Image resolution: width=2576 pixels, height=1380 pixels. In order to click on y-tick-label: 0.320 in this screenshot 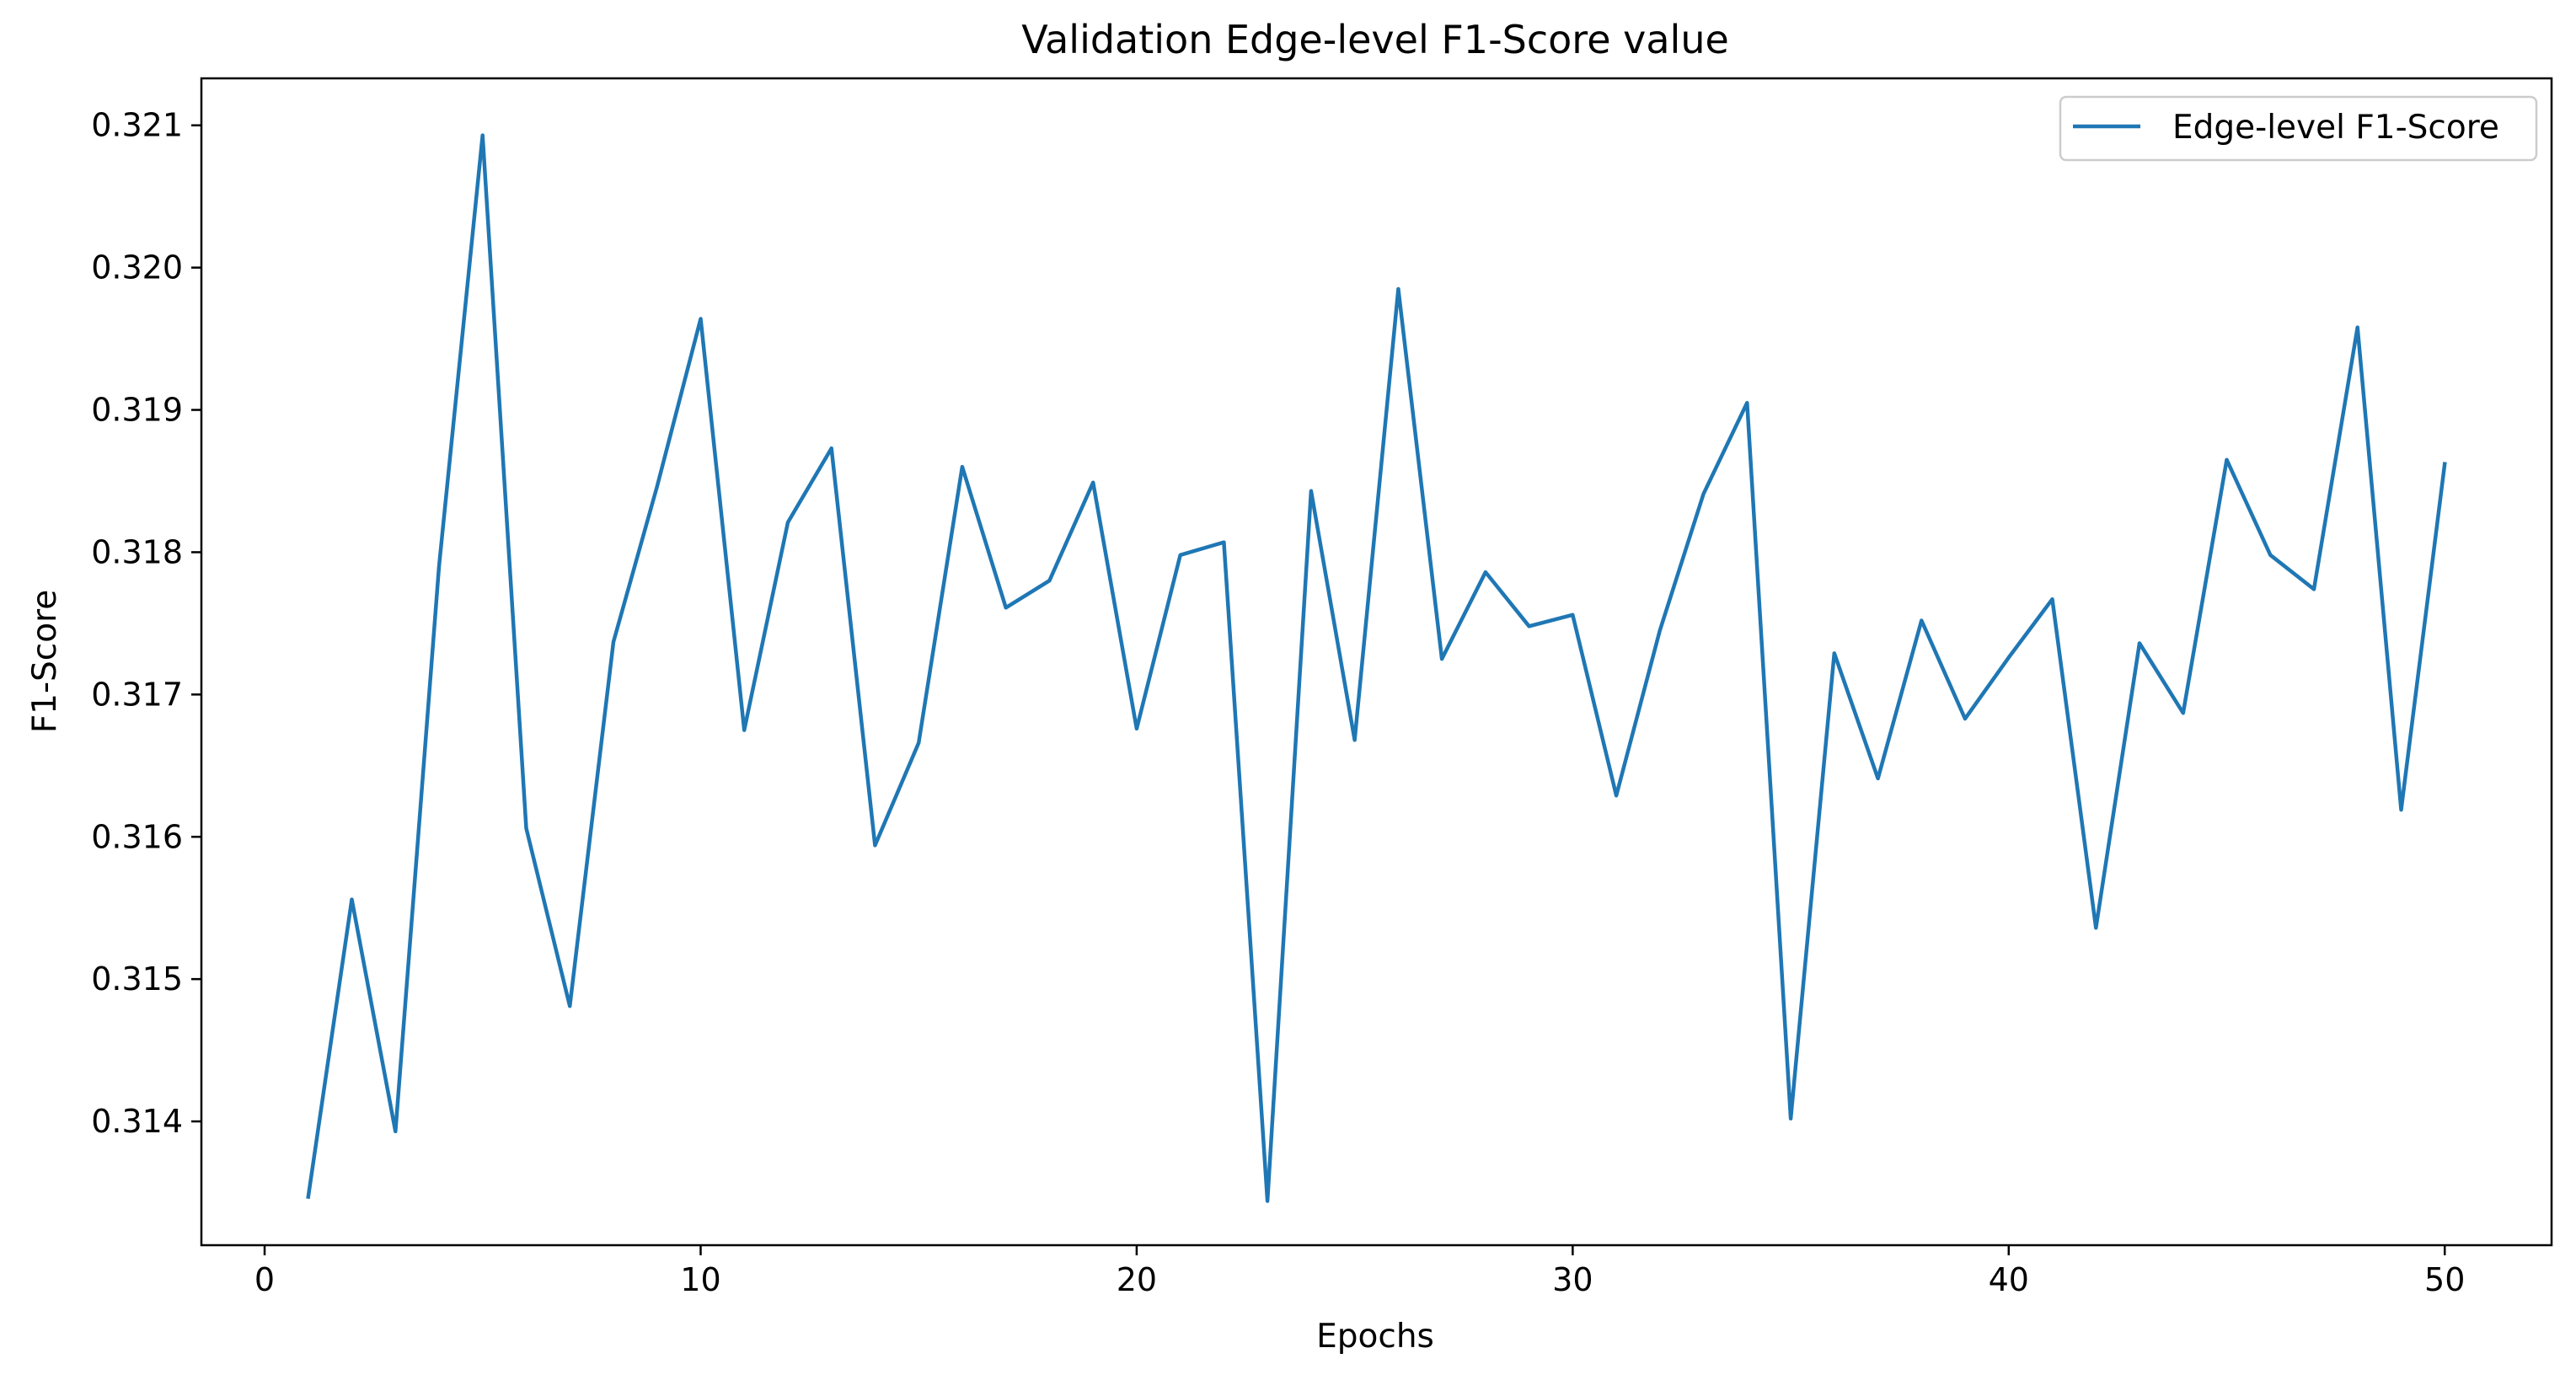, I will do `click(137, 267)`.